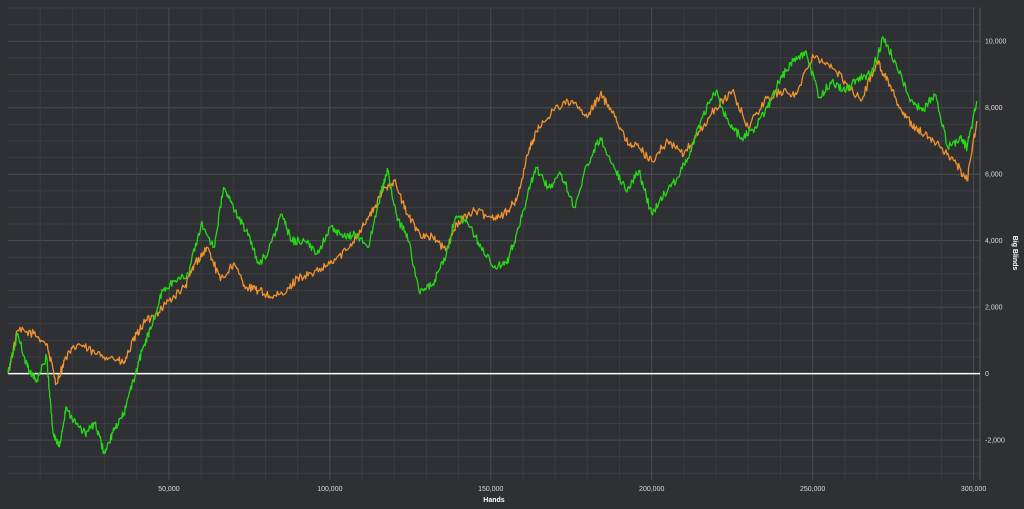  I want to click on y-tick-label: 8,000, so click(994, 108).